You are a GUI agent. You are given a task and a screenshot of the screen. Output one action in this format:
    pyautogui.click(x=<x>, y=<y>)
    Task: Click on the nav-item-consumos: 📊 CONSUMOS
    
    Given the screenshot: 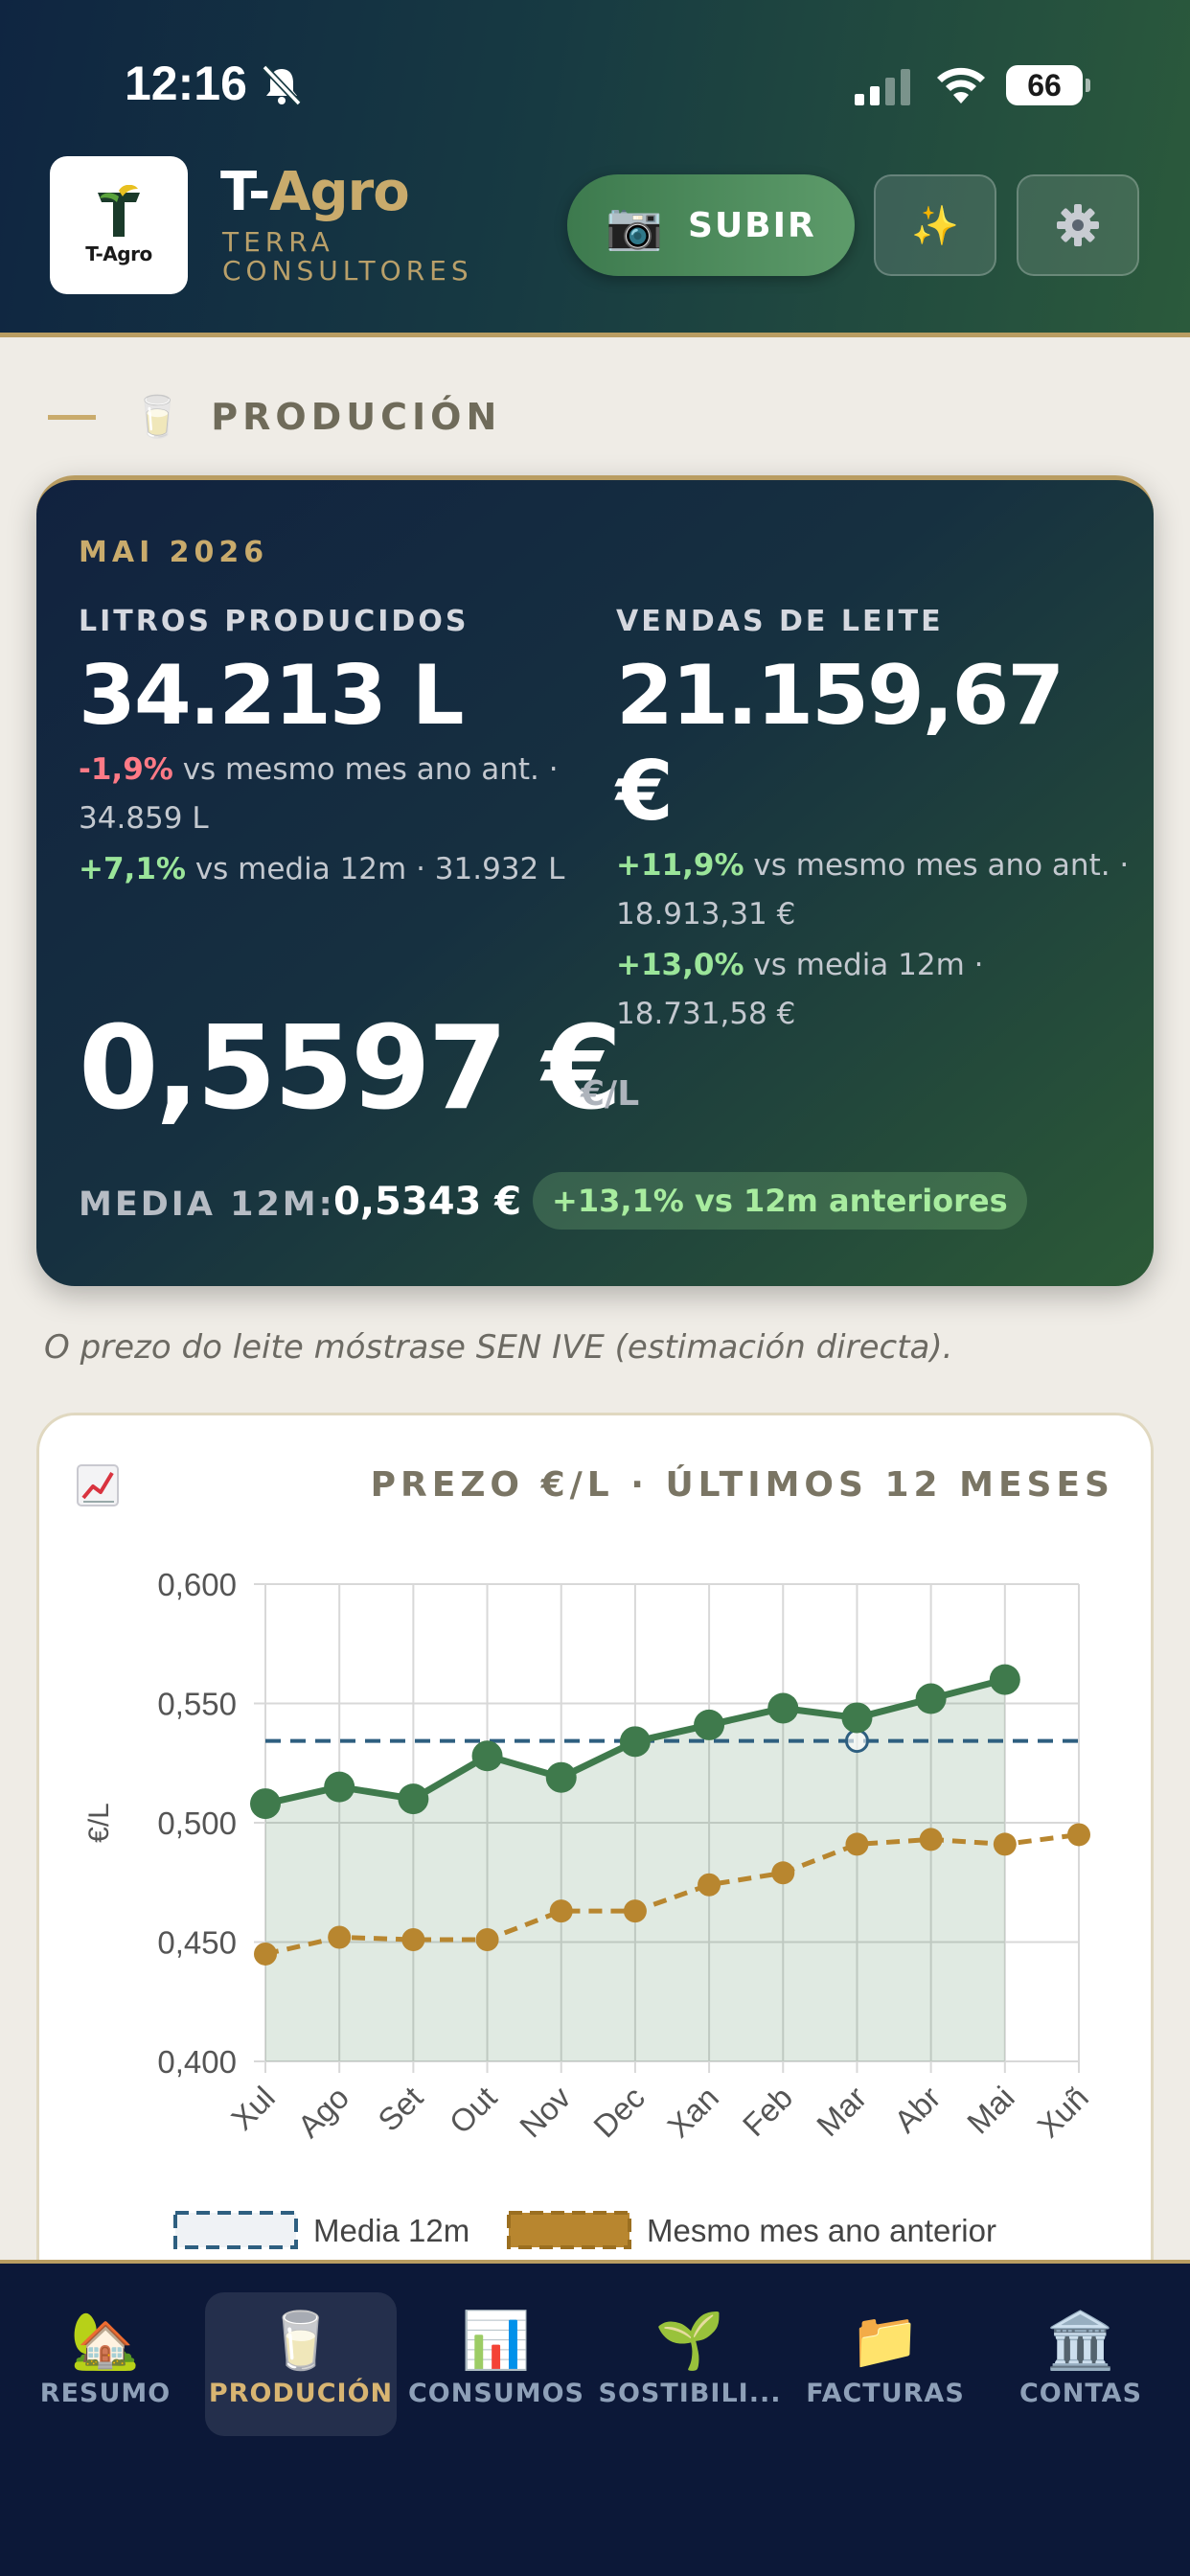 What is the action you would take?
    pyautogui.click(x=496, y=2364)
    